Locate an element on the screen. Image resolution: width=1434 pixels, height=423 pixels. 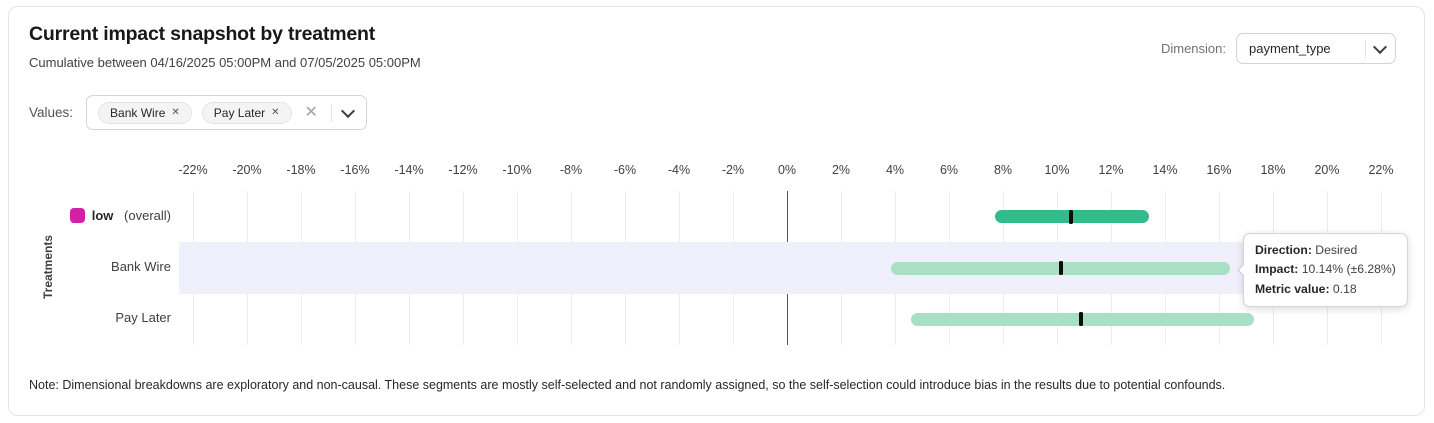
x-axis-tick-label: 6% is located at coordinates (949, 170).